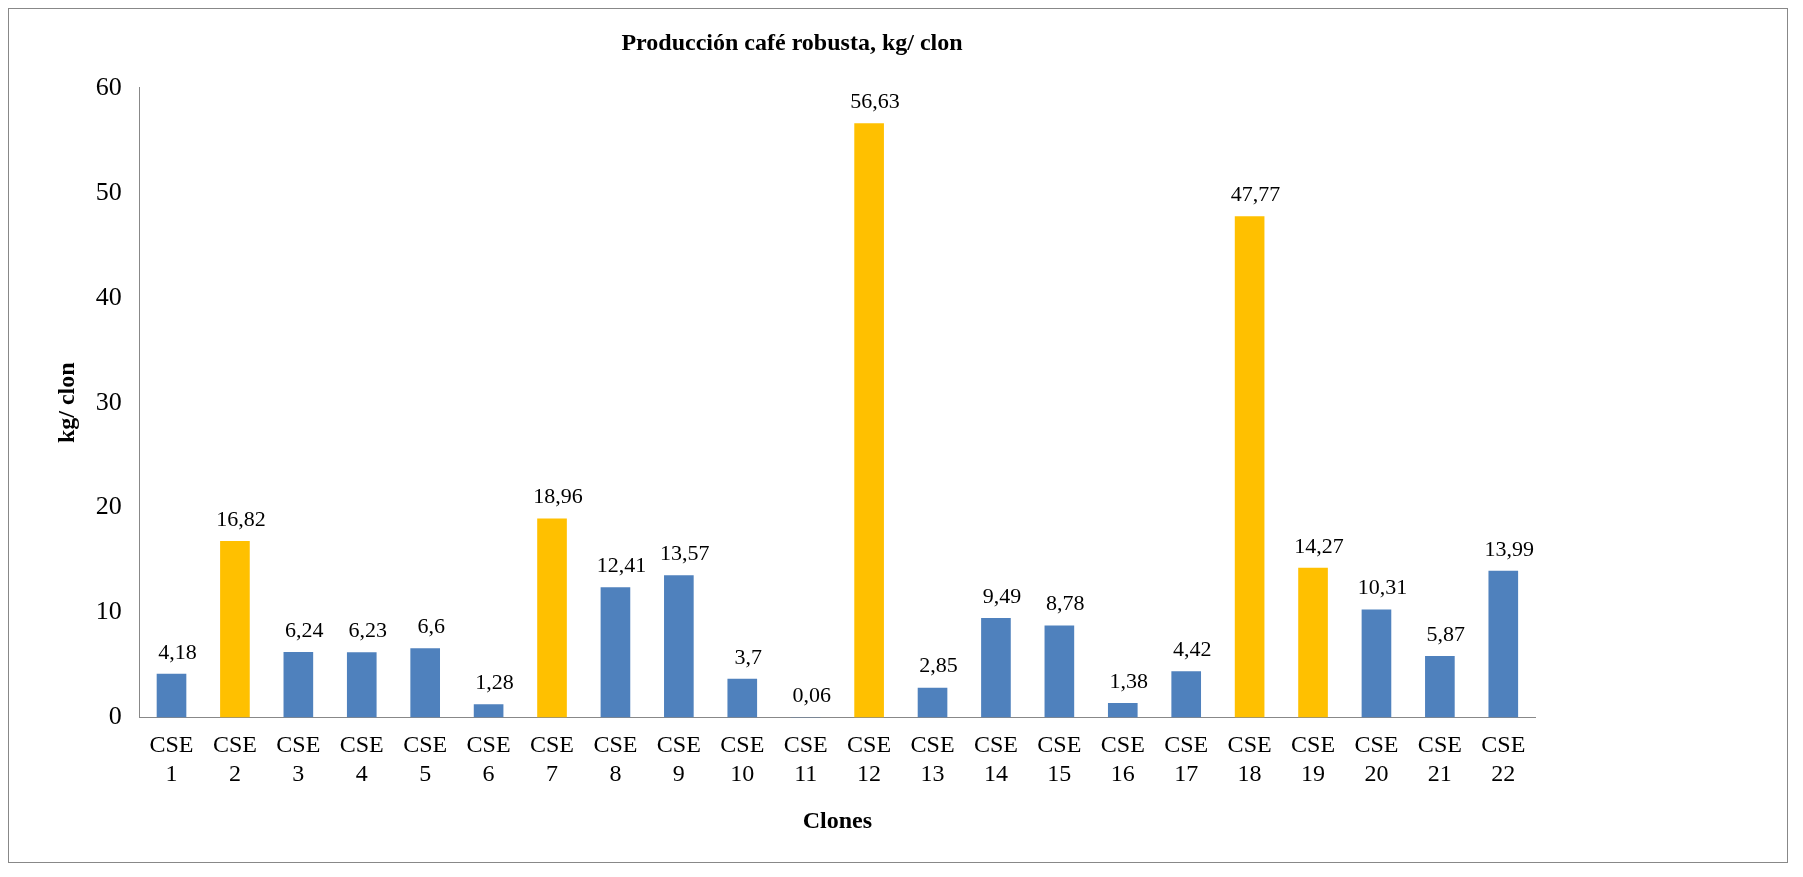  Describe the element at coordinates (1249, 759) in the screenshot. I see `x-tick-label: CSE 18` at that location.